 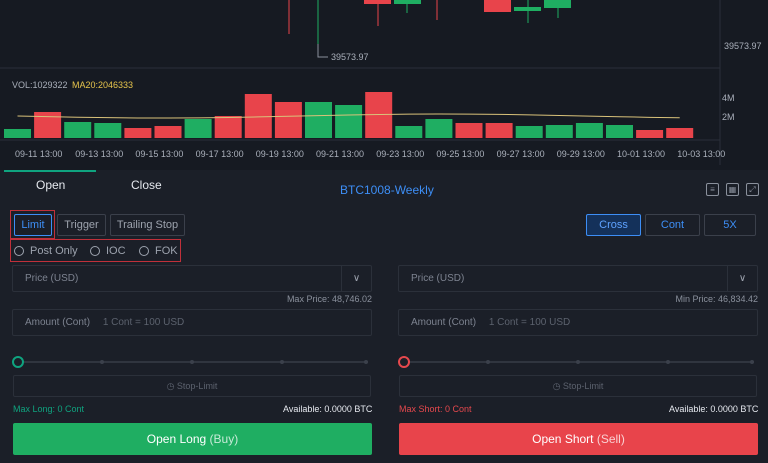 I want to click on fok-option: FOK, so click(x=158, y=250).